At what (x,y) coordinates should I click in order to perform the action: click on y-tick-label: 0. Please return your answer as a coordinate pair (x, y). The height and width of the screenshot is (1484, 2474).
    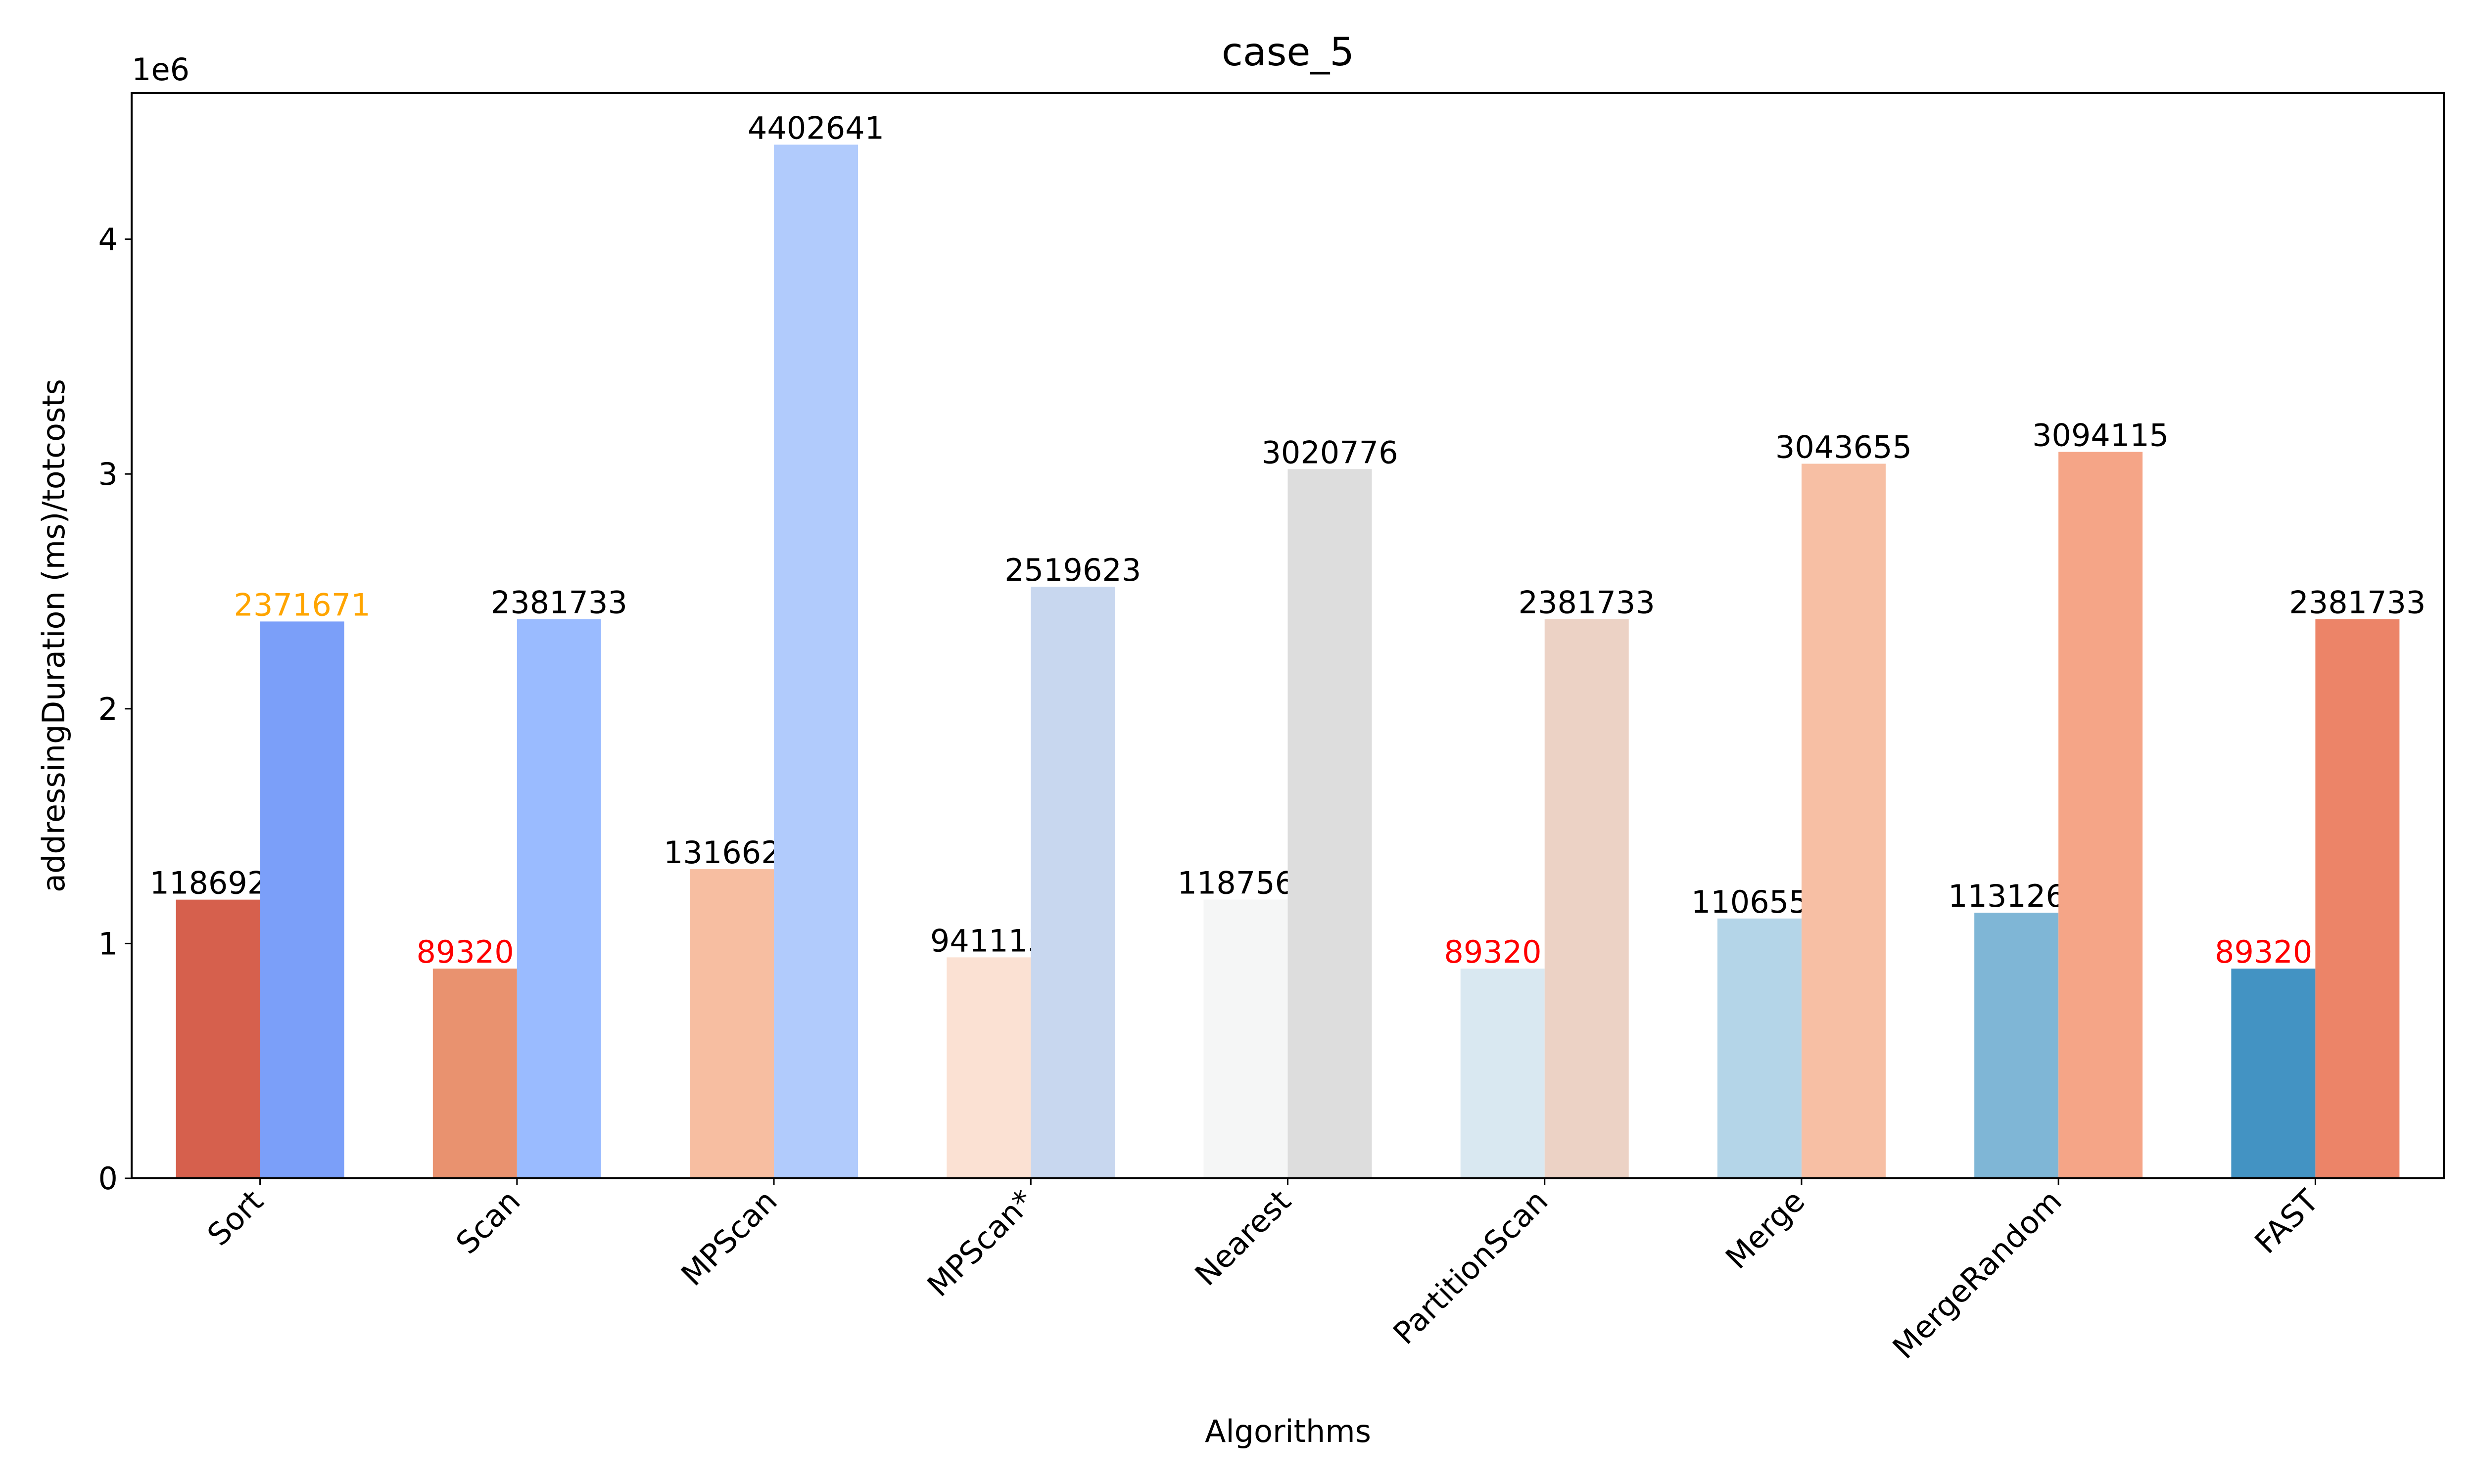
    Looking at the image, I should click on (108, 1178).